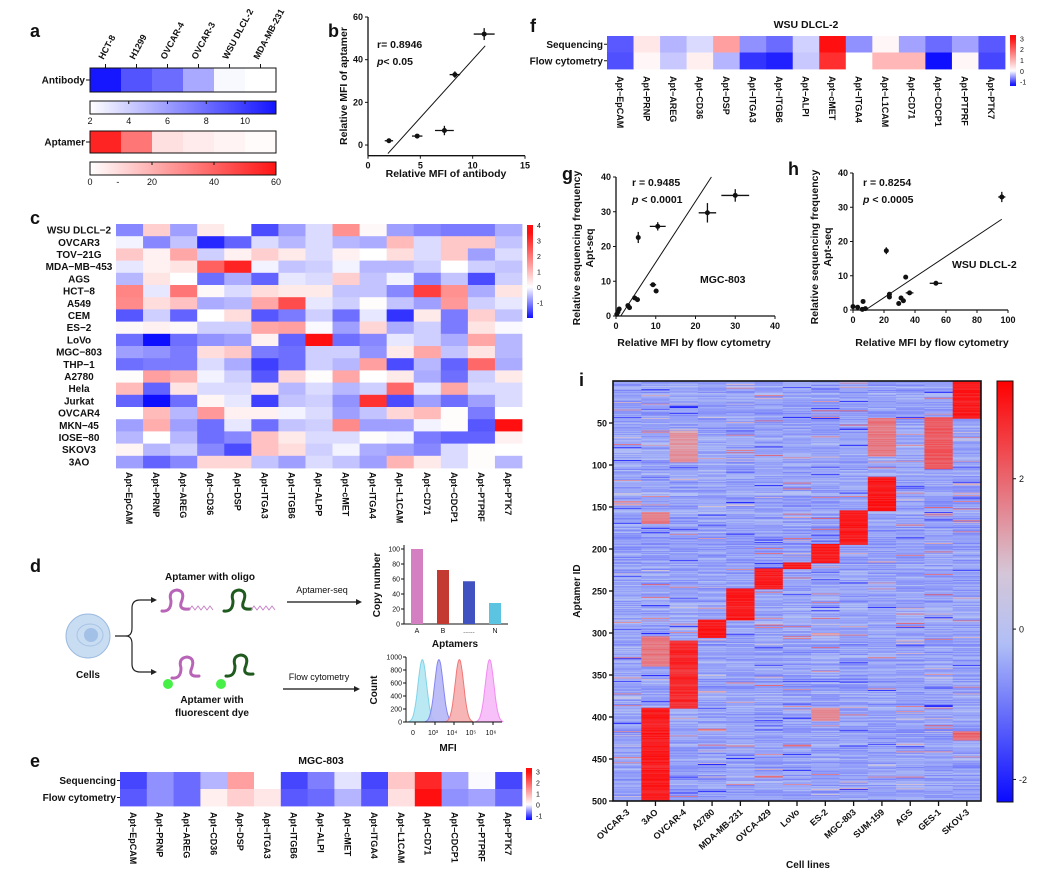  What do you see at coordinates (539, 288) in the screenshot?
I see `colorbar-tick-label: 0` at bounding box center [539, 288].